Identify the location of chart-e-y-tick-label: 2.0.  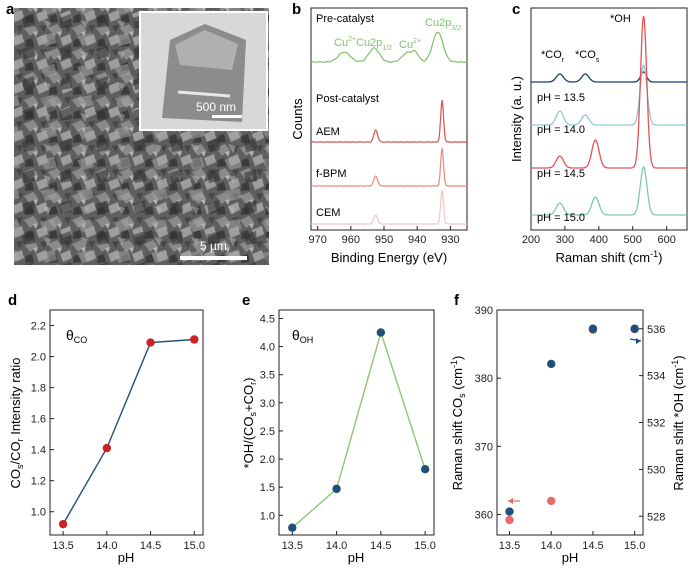
(267, 460).